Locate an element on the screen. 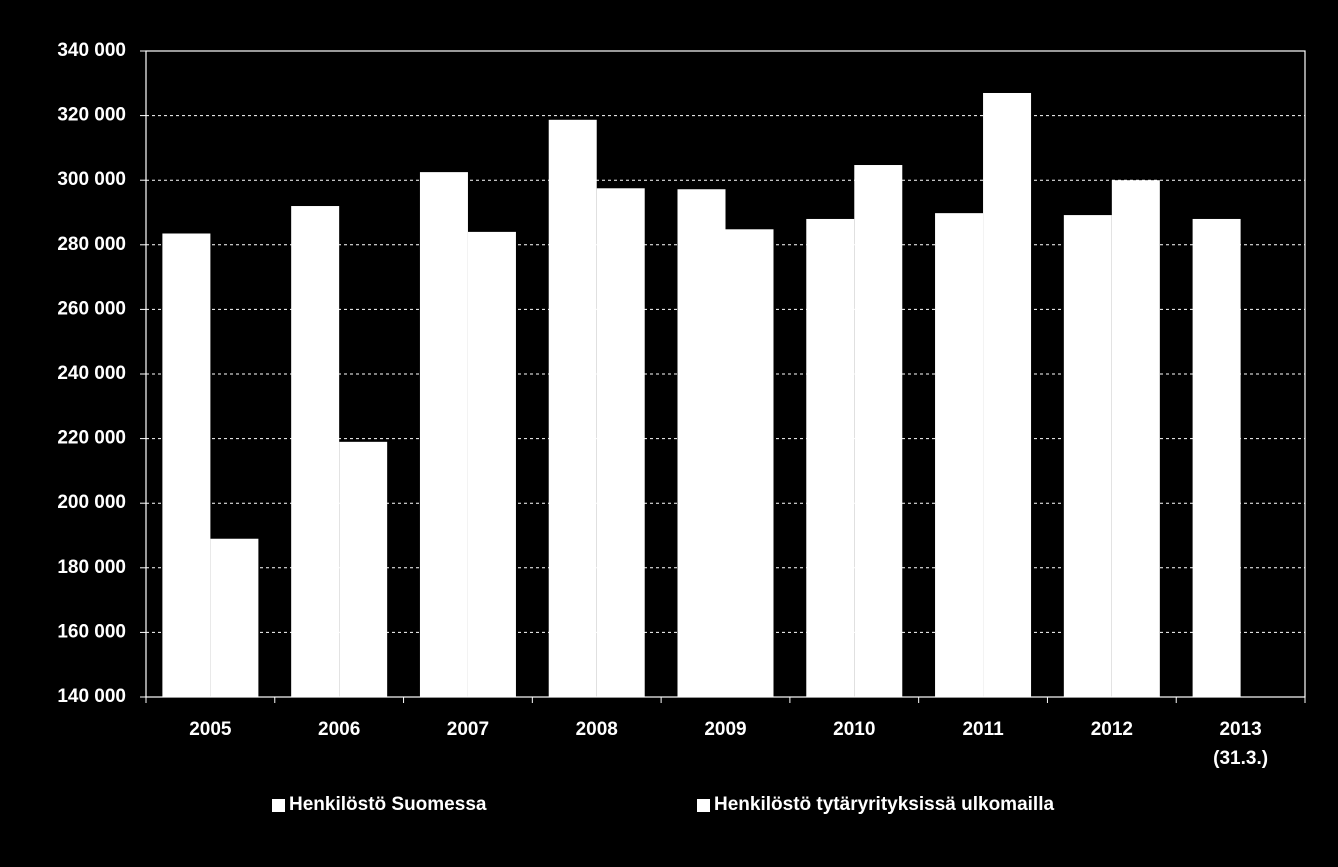 This screenshot has width=1338, height=867. x-tick-label: 2013 is located at coordinates (1240, 729).